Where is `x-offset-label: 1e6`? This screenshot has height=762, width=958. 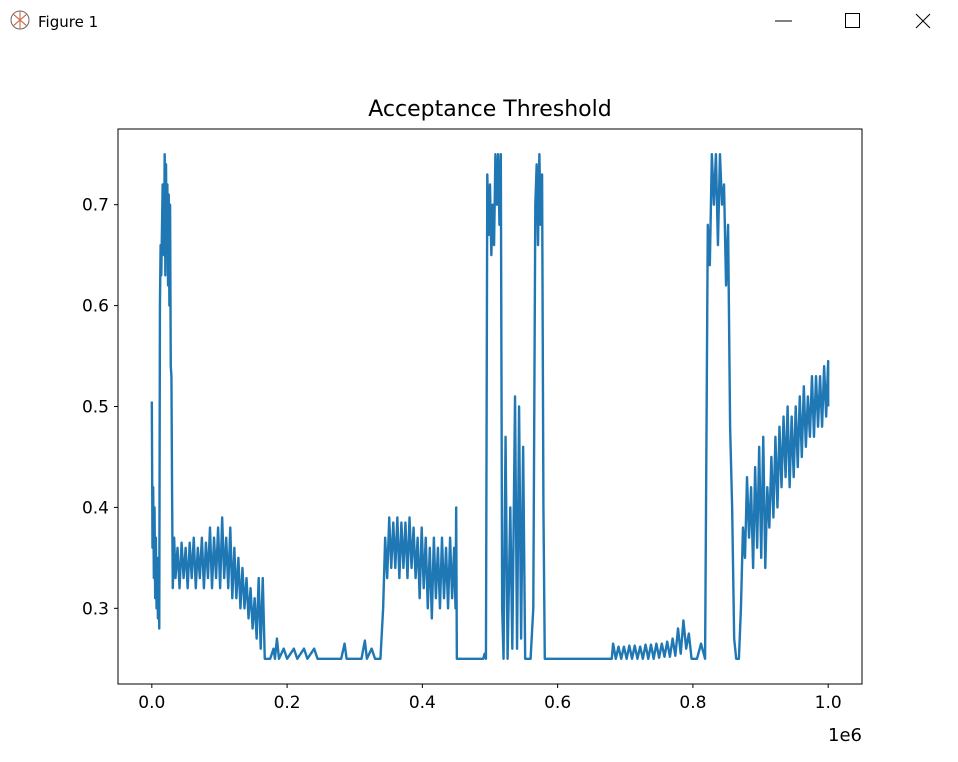
x-offset-label: 1e6 is located at coordinates (845, 735).